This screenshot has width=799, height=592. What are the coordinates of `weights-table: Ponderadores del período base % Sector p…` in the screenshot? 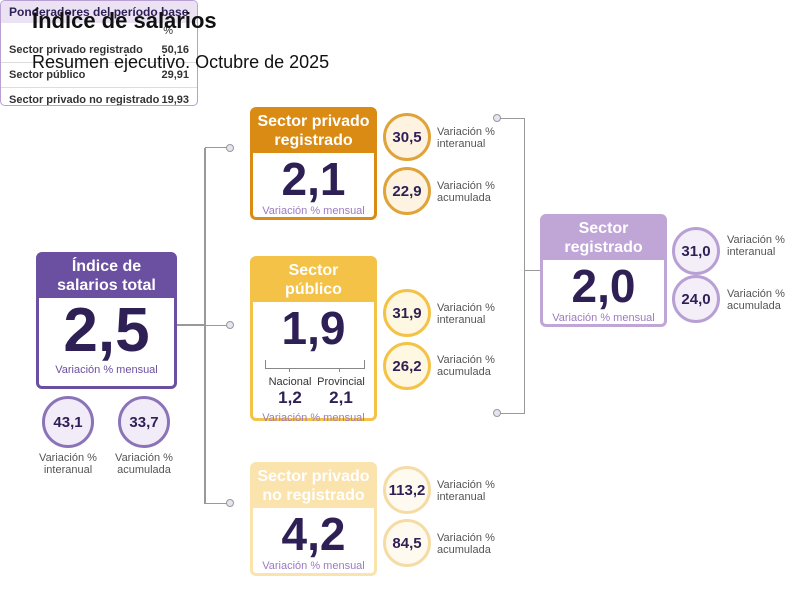 It's located at (99, 53).